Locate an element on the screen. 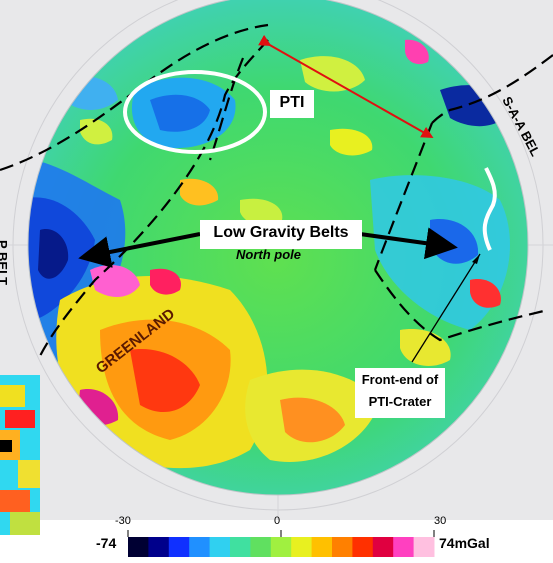 The image size is (553, 563). colorbar is located at coordinates (281, 543).